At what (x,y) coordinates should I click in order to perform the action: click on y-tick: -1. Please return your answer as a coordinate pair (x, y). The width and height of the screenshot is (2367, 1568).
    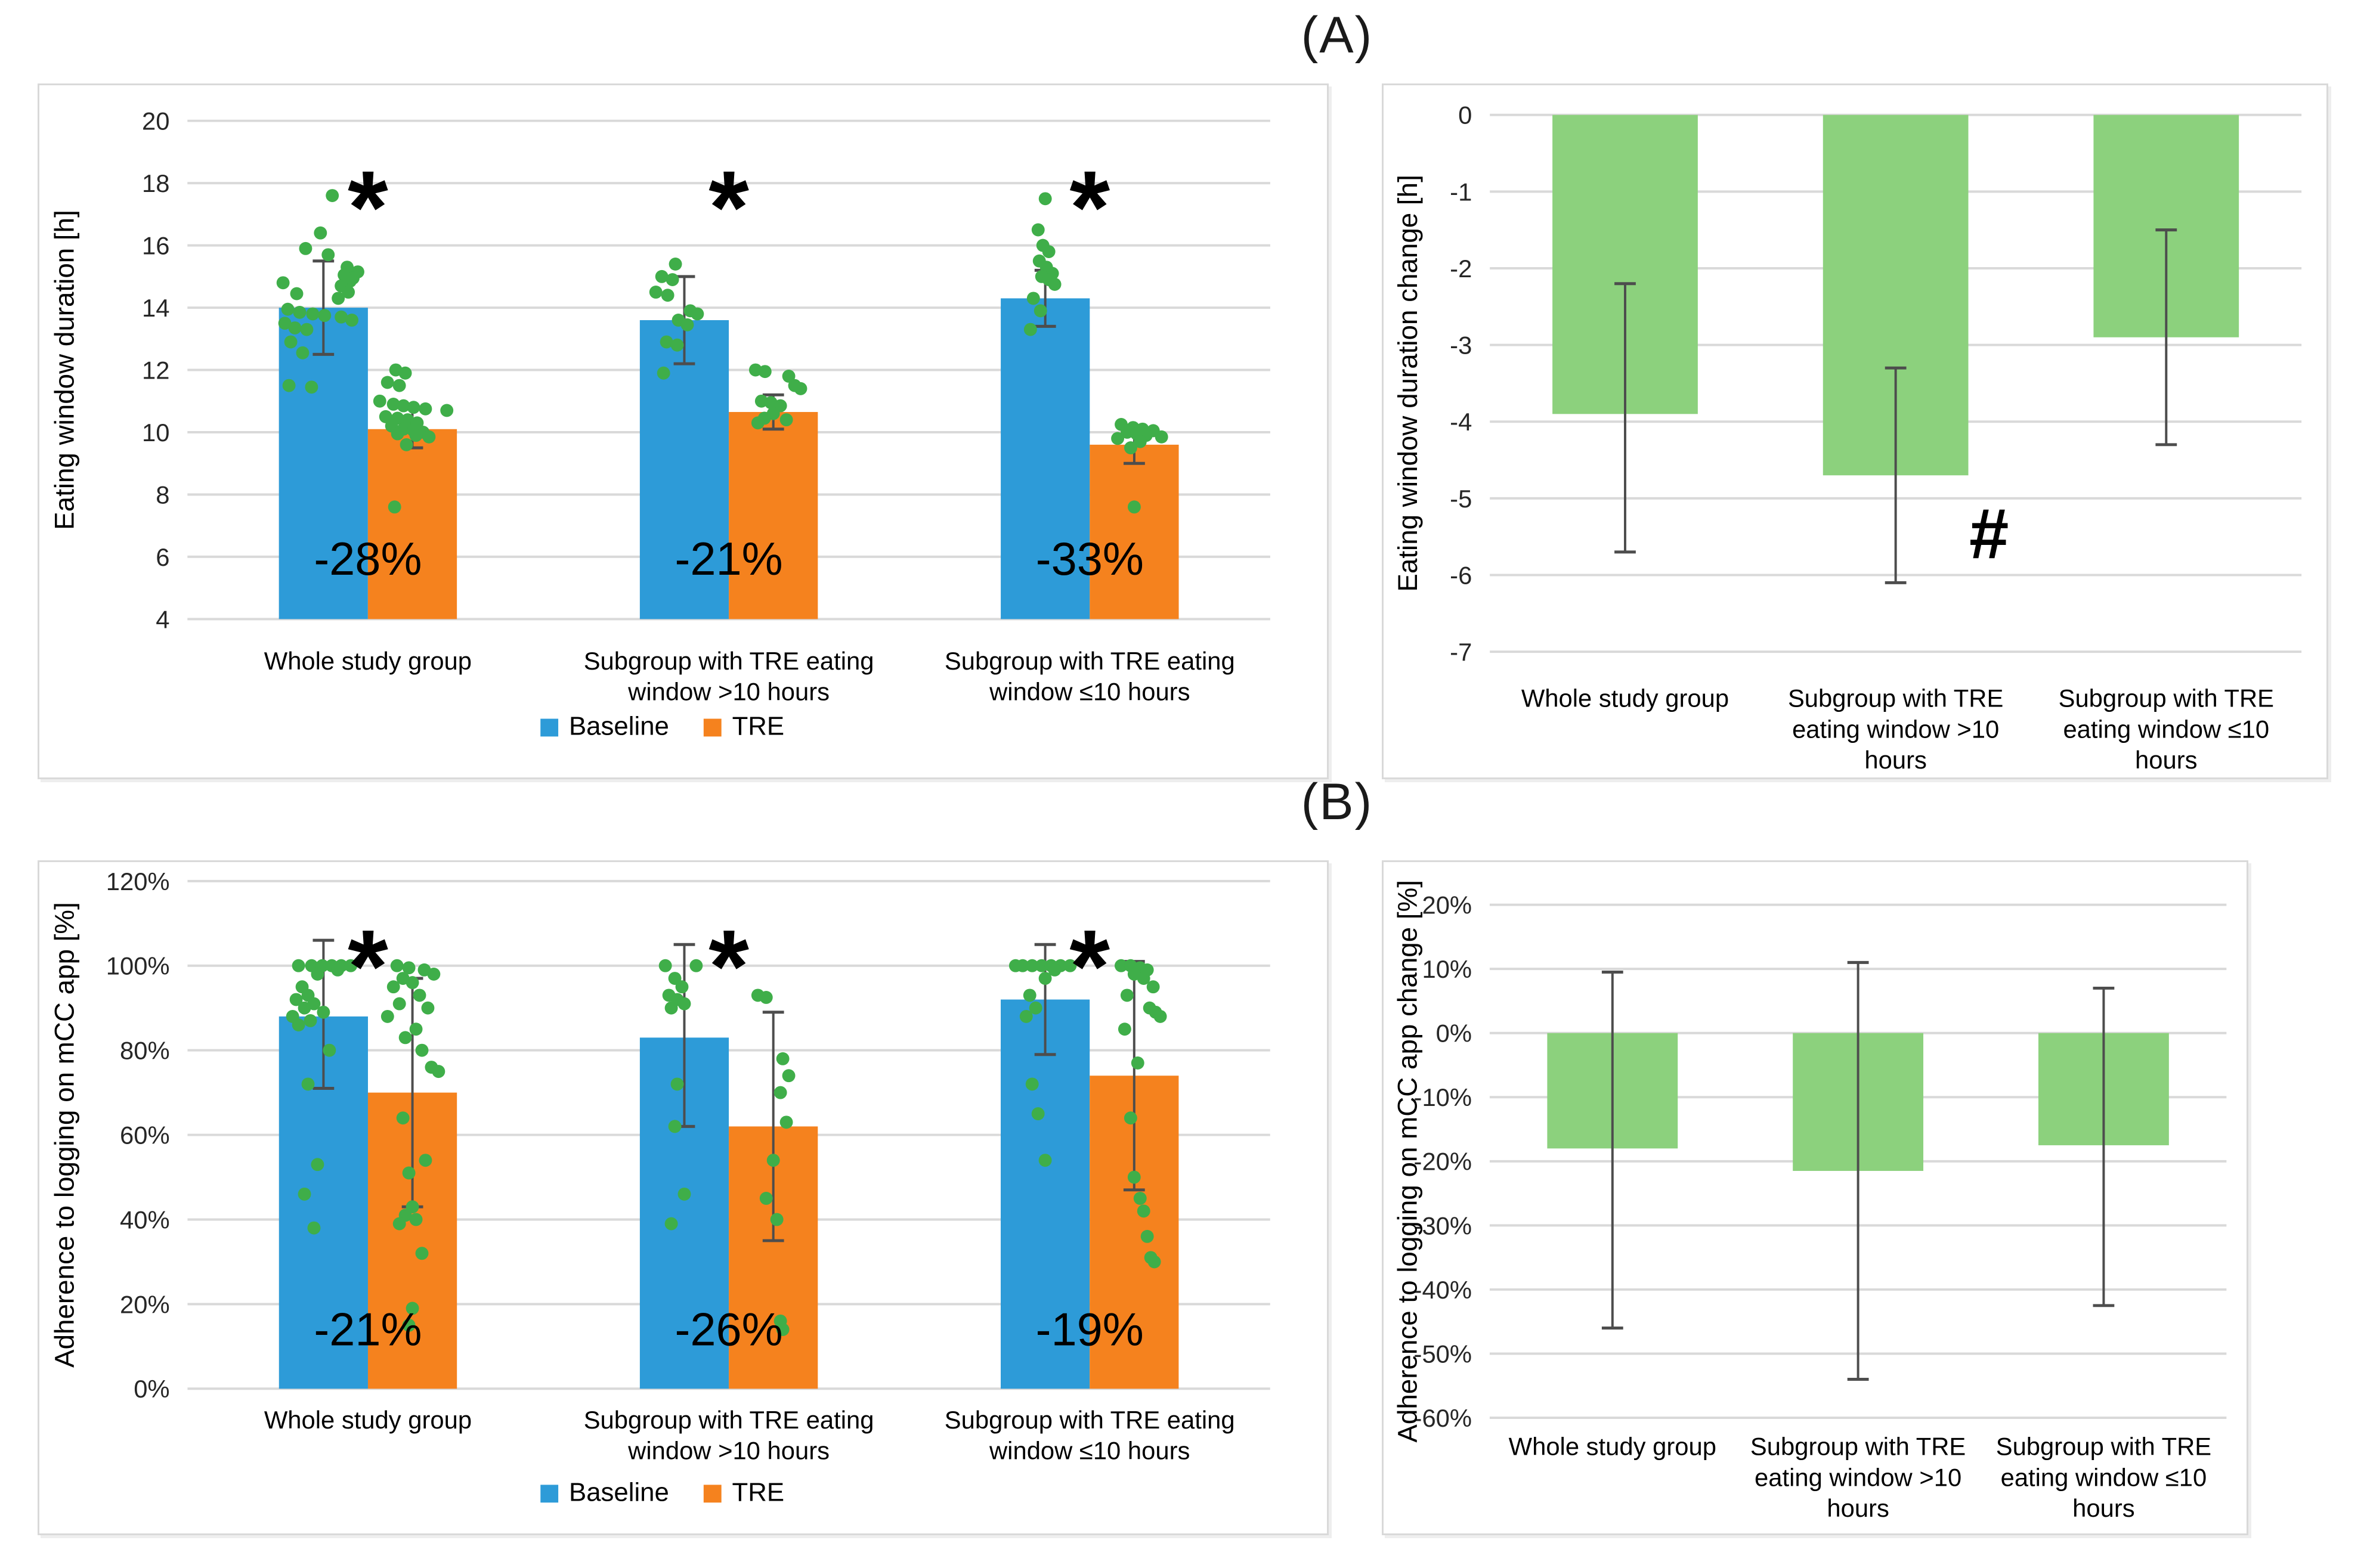
    Looking at the image, I should click on (1461, 192).